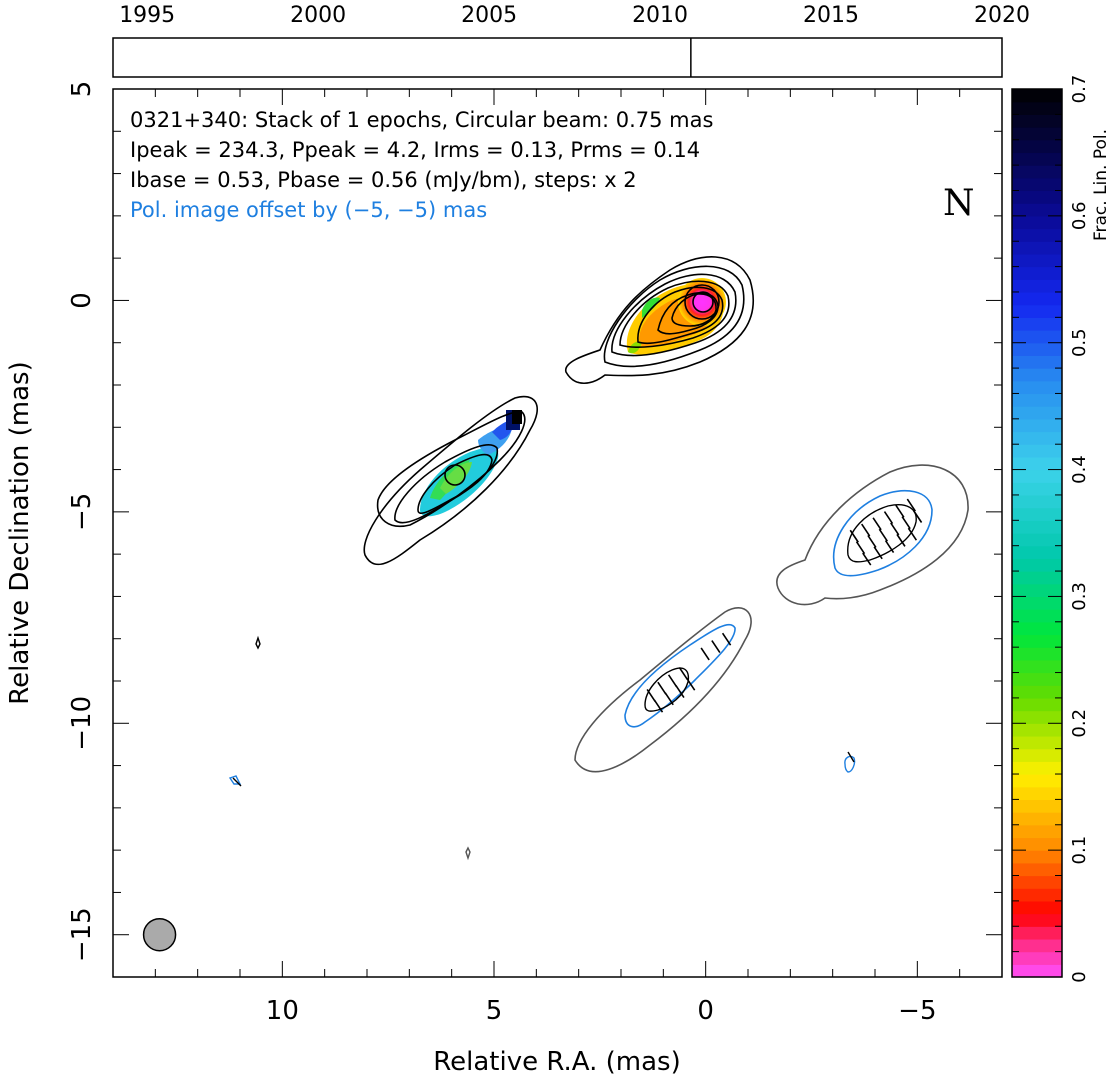 The image size is (1111, 1085). Describe the element at coordinates (489, 15) in the screenshot. I see `time-tick-label: 2005` at that location.